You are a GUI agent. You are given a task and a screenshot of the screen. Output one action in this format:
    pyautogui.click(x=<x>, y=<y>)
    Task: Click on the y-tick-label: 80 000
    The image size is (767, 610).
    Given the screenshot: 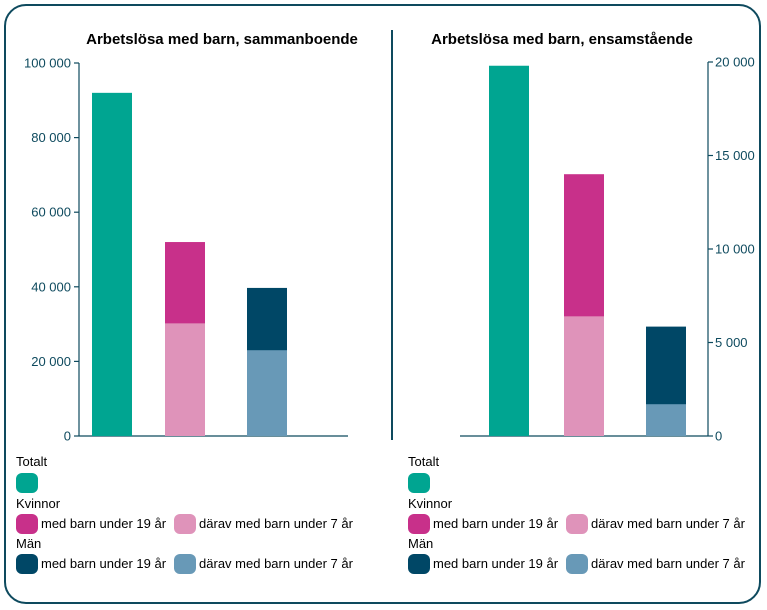 What is the action you would take?
    pyautogui.click(x=51, y=137)
    